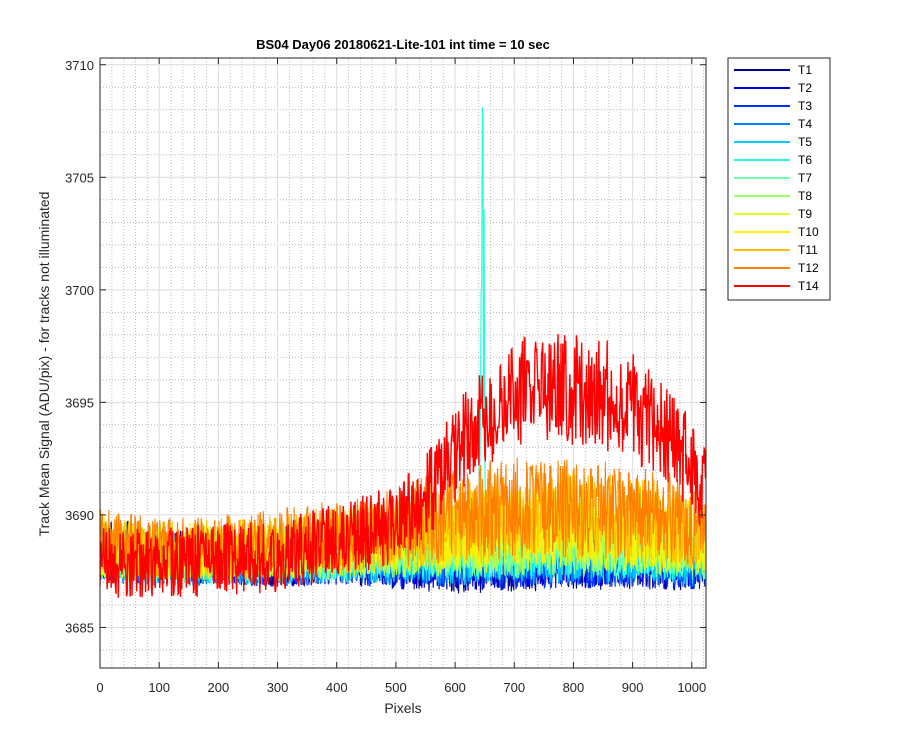 Image resolution: width=900 pixels, height=750 pixels. Describe the element at coordinates (805, 124) in the screenshot. I see `legend-label-t4: T4` at that location.